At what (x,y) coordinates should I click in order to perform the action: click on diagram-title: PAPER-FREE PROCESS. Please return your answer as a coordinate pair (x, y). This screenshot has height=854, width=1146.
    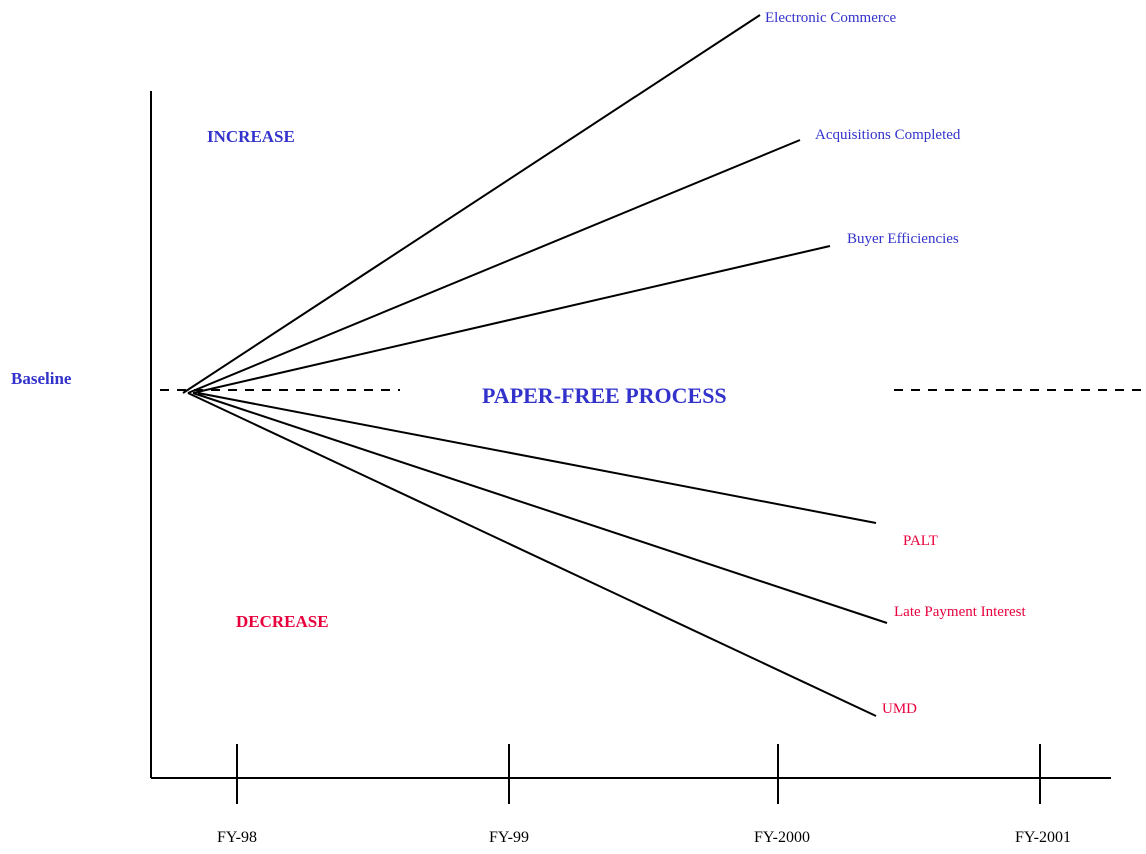
    Looking at the image, I should click on (604, 395).